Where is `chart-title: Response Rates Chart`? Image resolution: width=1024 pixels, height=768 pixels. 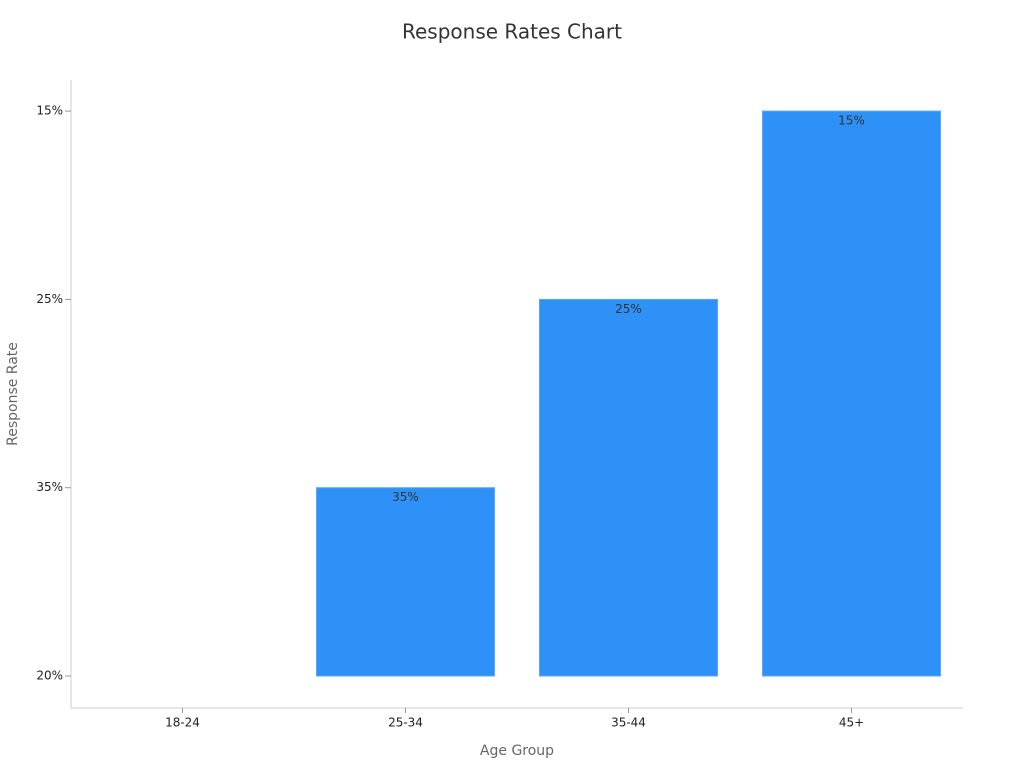 chart-title: Response Rates Chart is located at coordinates (512, 32).